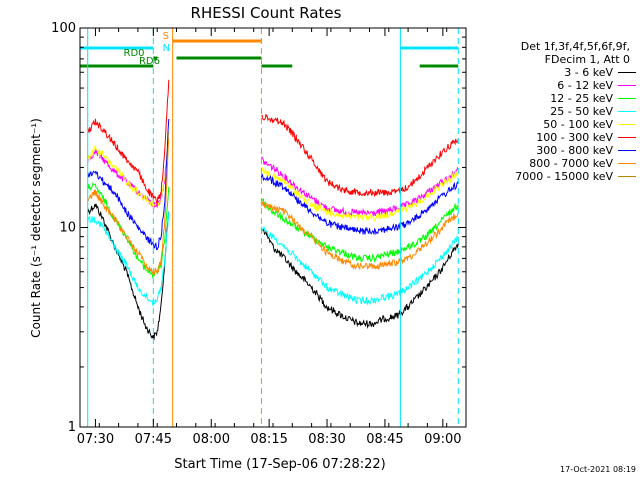 The height and width of the screenshot is (480, 640). I want to click on legend-entry-7000-15000-kev: 7000 - 15000 keV, so click(557, 176).